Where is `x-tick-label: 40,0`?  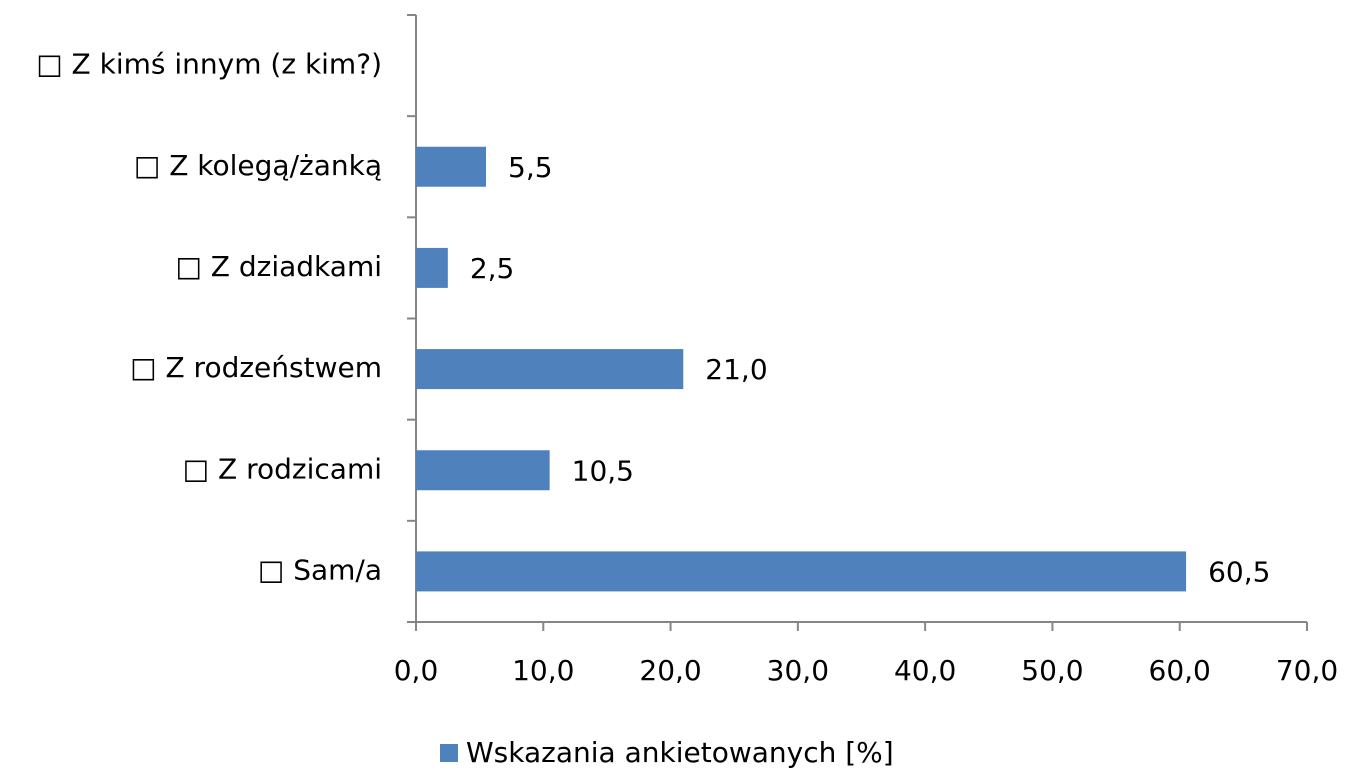
x-tick-label: 40,0 is located at coordinates (925, 670).